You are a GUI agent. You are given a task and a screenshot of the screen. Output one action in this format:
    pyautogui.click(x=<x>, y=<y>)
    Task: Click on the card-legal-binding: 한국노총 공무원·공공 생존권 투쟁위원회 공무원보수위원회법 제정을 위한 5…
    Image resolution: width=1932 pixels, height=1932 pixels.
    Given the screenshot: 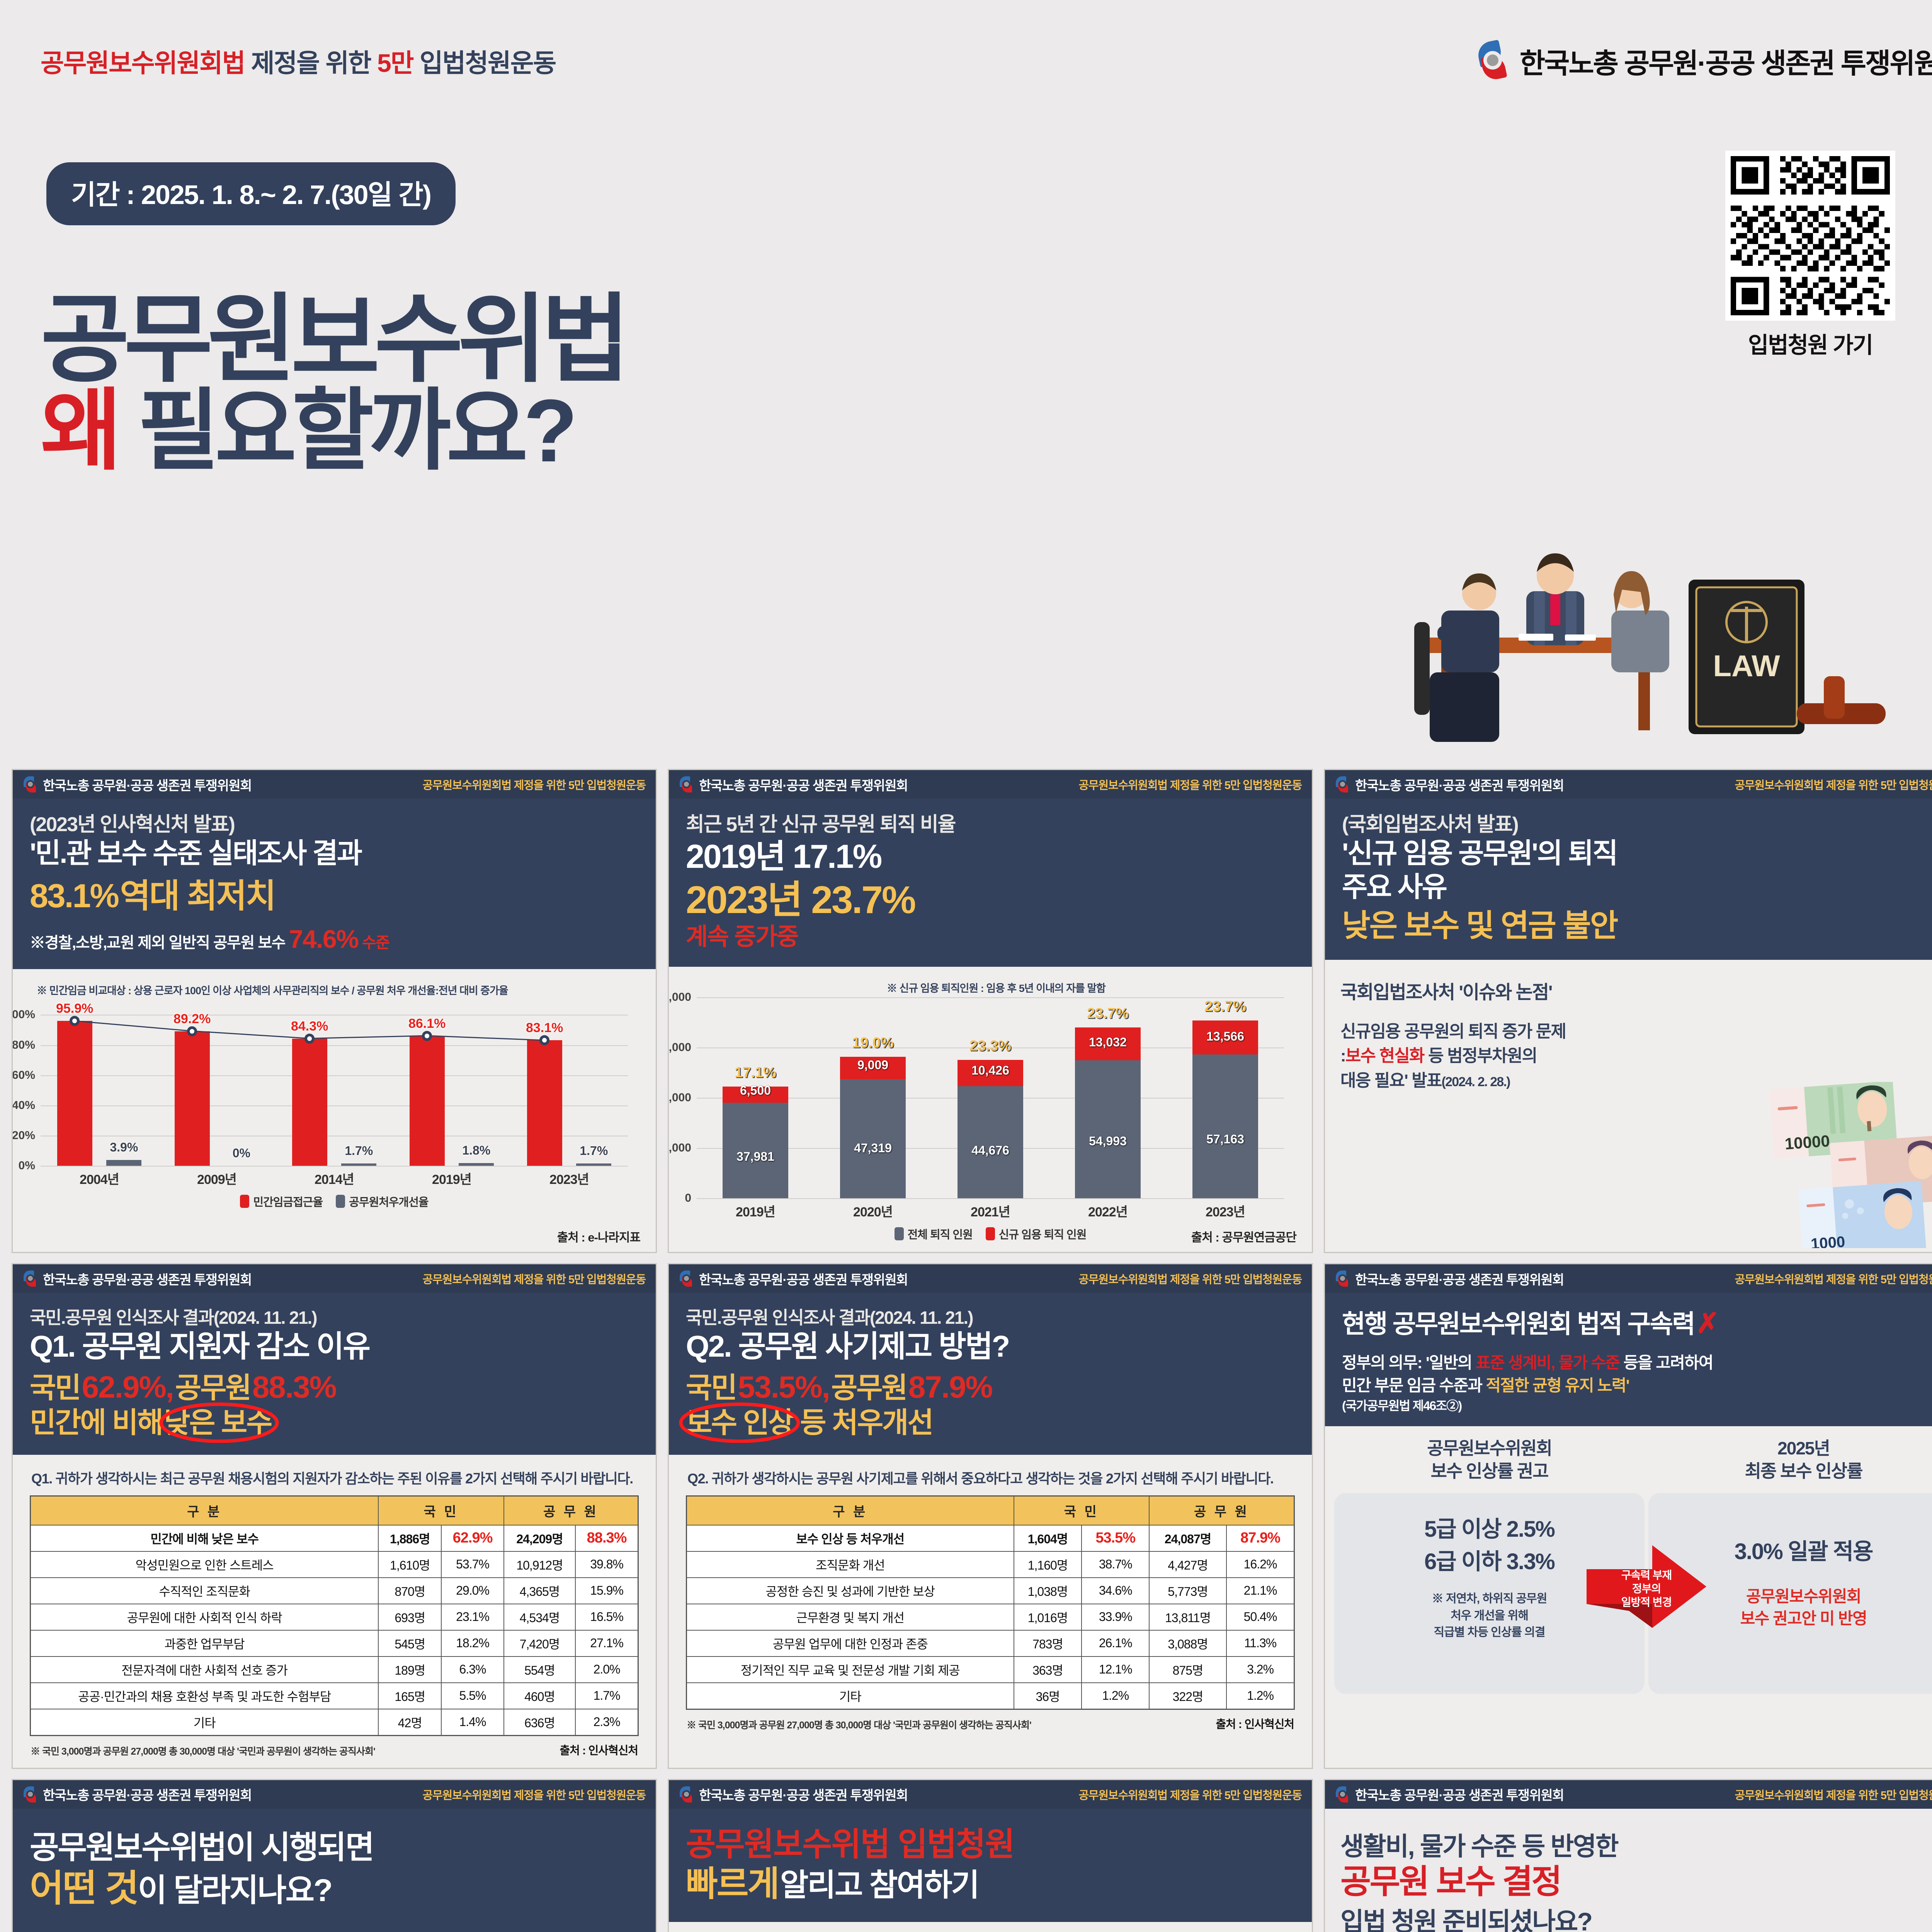 What is the action you would take?
    pyautogui.click(x=1628, y=1516)
    